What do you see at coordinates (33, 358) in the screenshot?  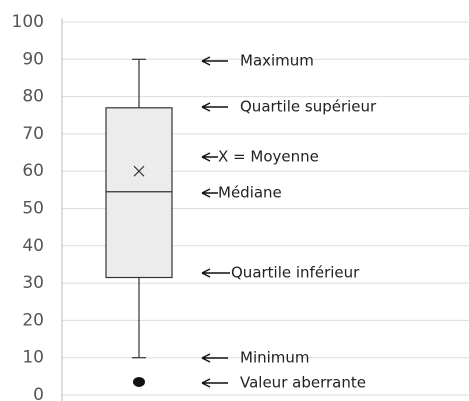 I see `y-tick-label: 10` at bounding box center [33, 358].